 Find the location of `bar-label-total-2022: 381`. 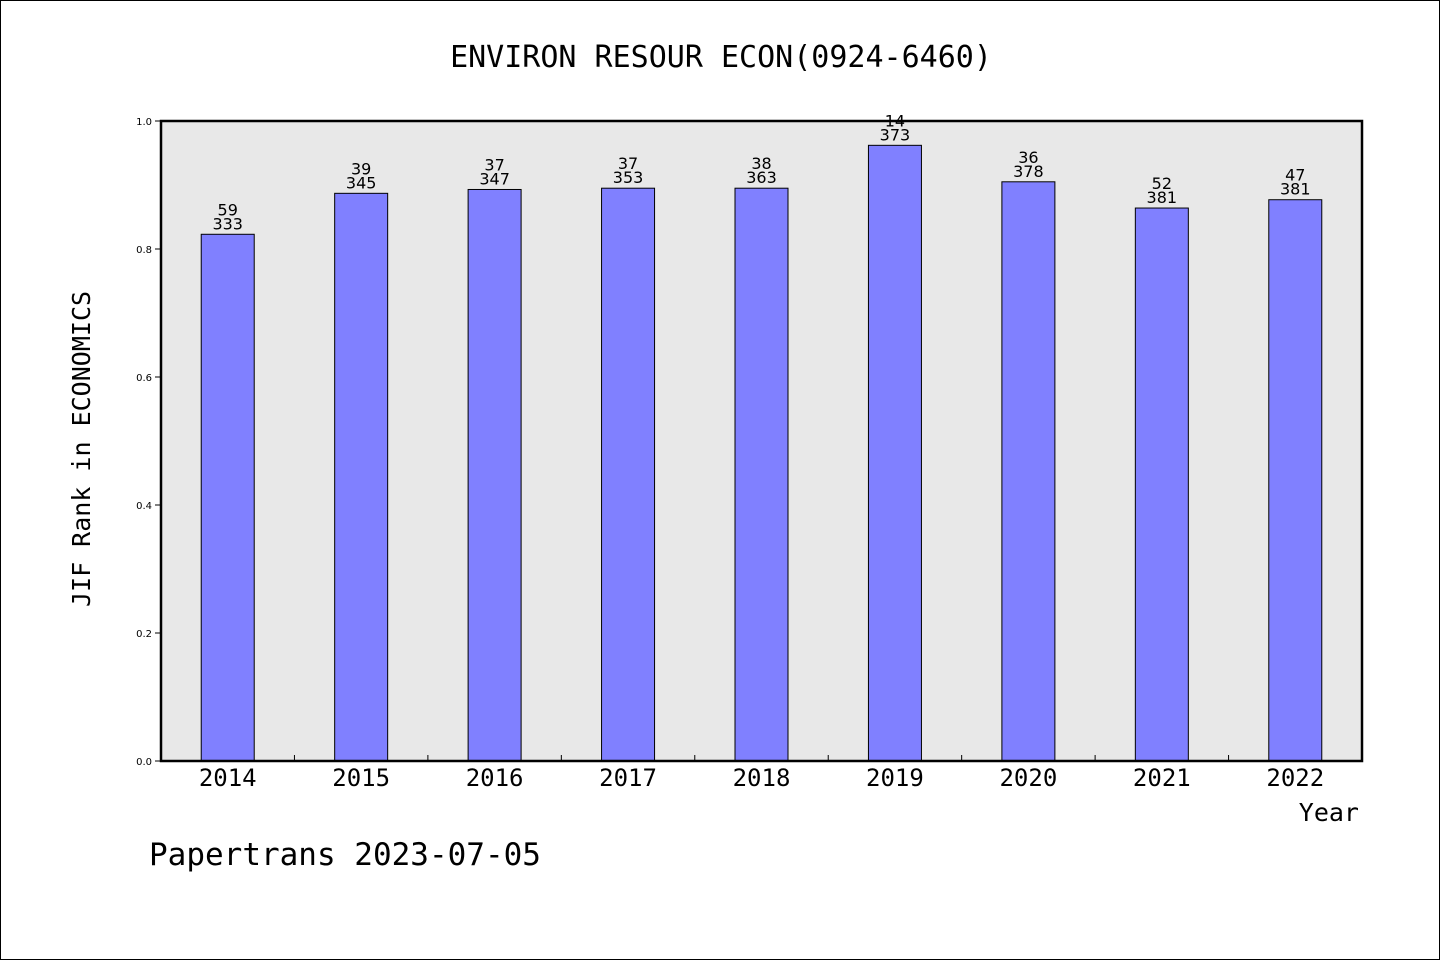

bar-label-total-2022: 381 is located at coordinates (1295, 189).